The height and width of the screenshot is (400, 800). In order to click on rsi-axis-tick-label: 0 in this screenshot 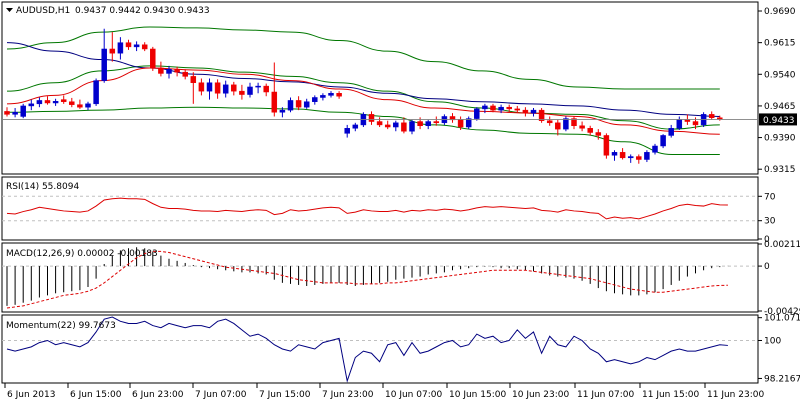, I will do `click(767, 240)`.